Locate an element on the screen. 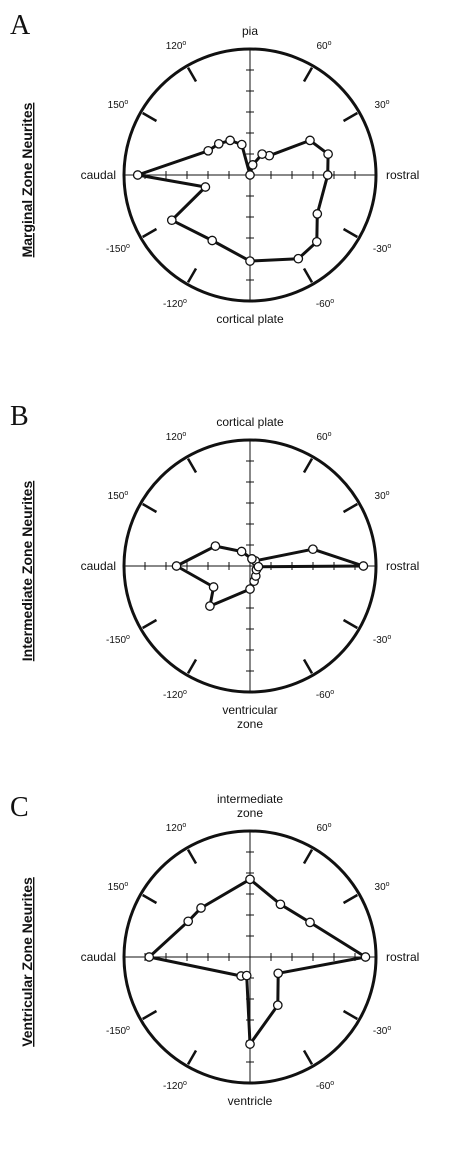 Image resolution: width=458 pixels, height=1173 pixels. angle-label: -120o is located at coordinates (175, 304).